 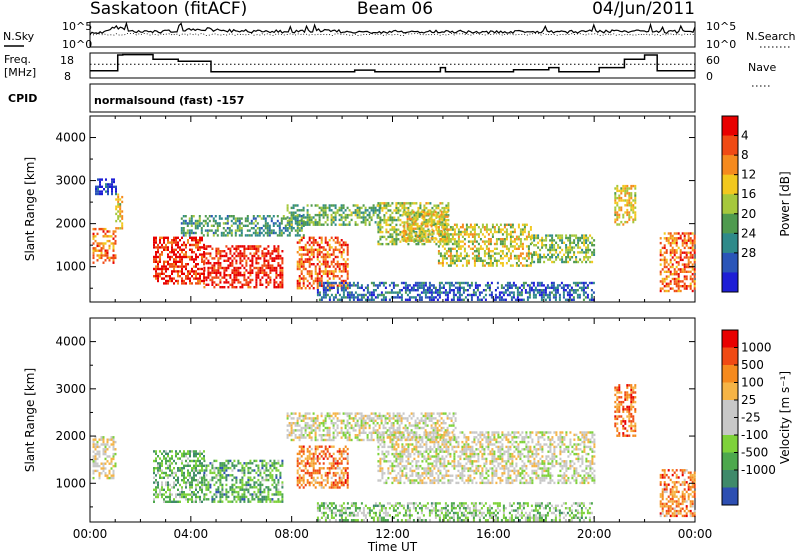 I want to click on velocity-ytick-label: 4000, so click(x=70, y=342).